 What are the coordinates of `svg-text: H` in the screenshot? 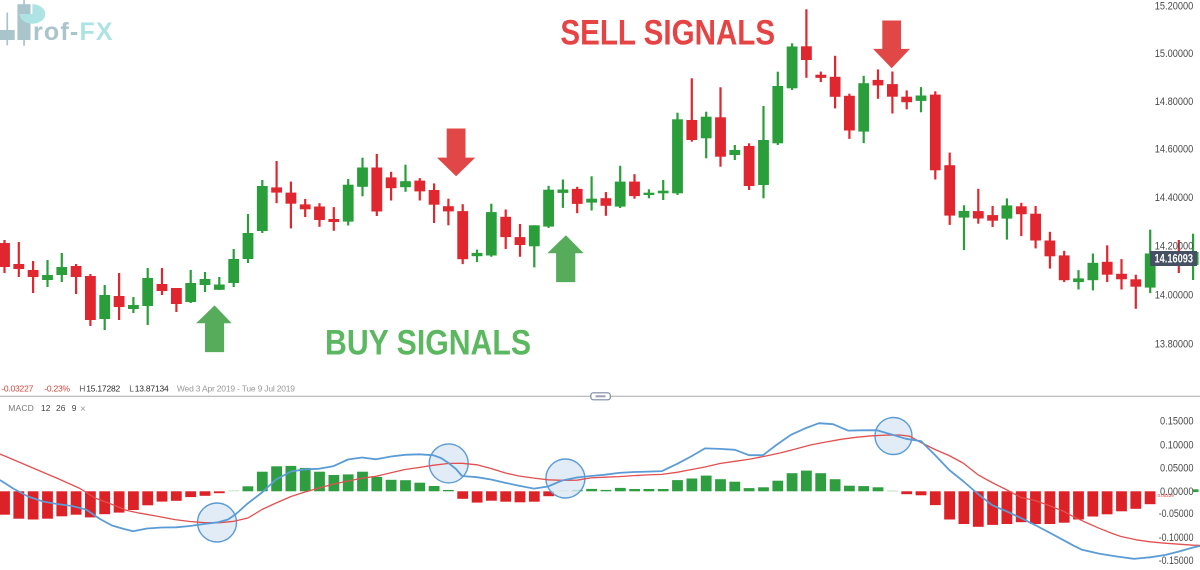 It's located at (82, 389).